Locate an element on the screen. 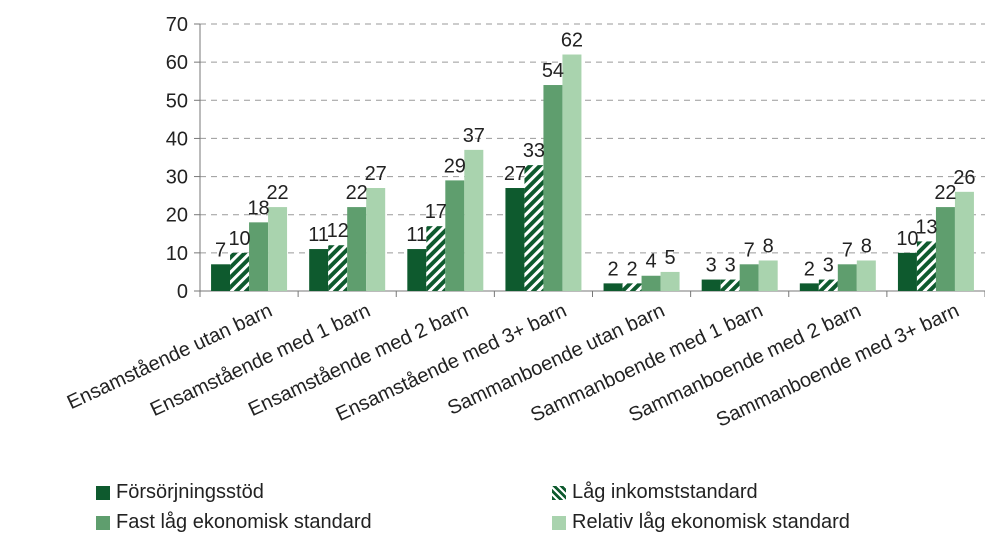 The height and width of the screenshot is (534, 985). data-label: 26 is located at coordinates (964, 178).